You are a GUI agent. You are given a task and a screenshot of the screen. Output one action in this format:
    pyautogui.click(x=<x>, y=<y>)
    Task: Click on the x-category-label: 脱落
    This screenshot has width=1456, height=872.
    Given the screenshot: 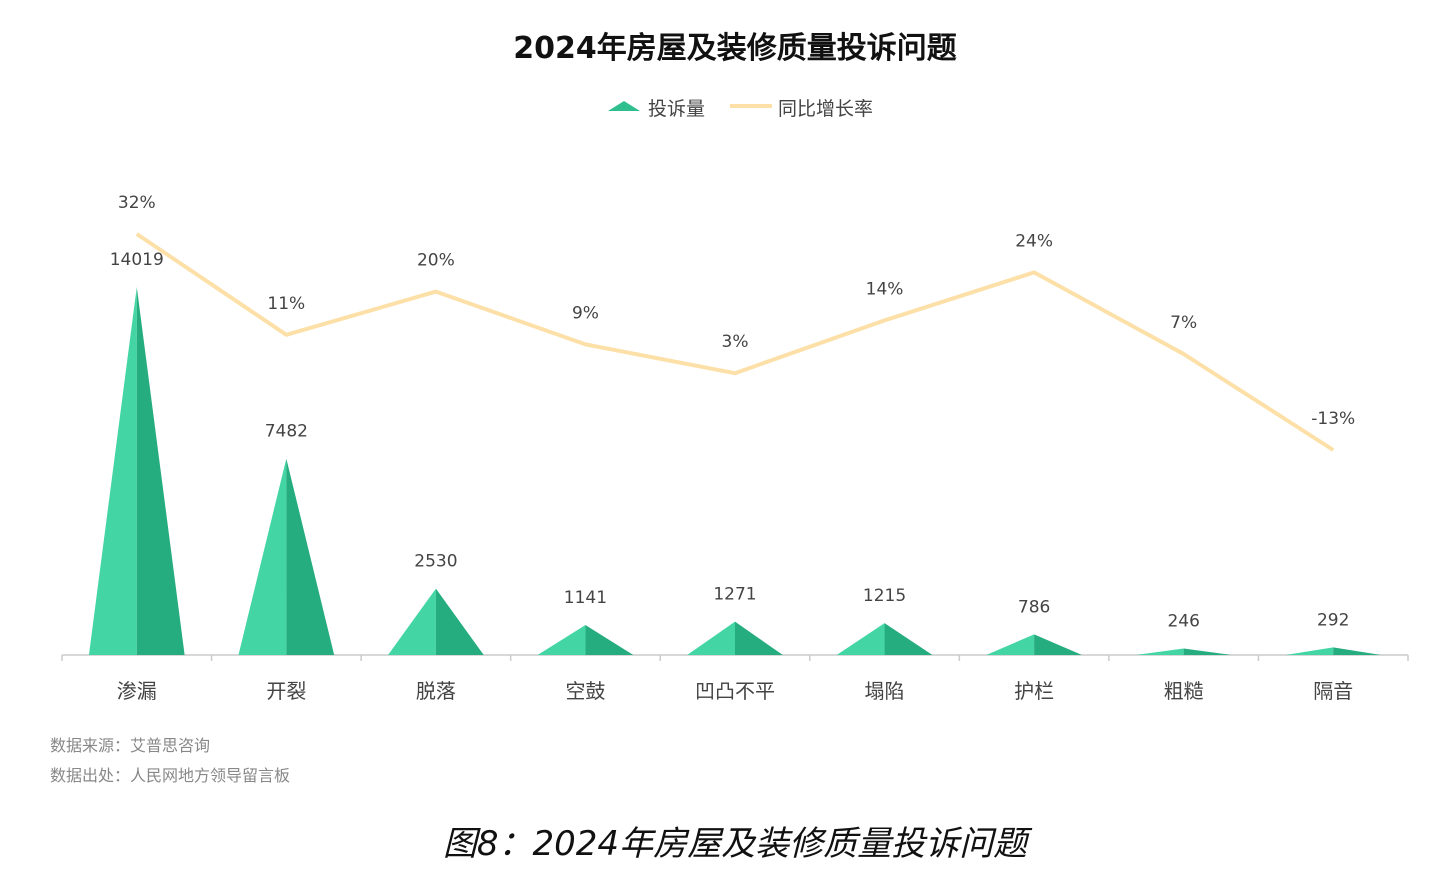 What is the action you would take?
    pyautogui.click(x=436, y=691)
    